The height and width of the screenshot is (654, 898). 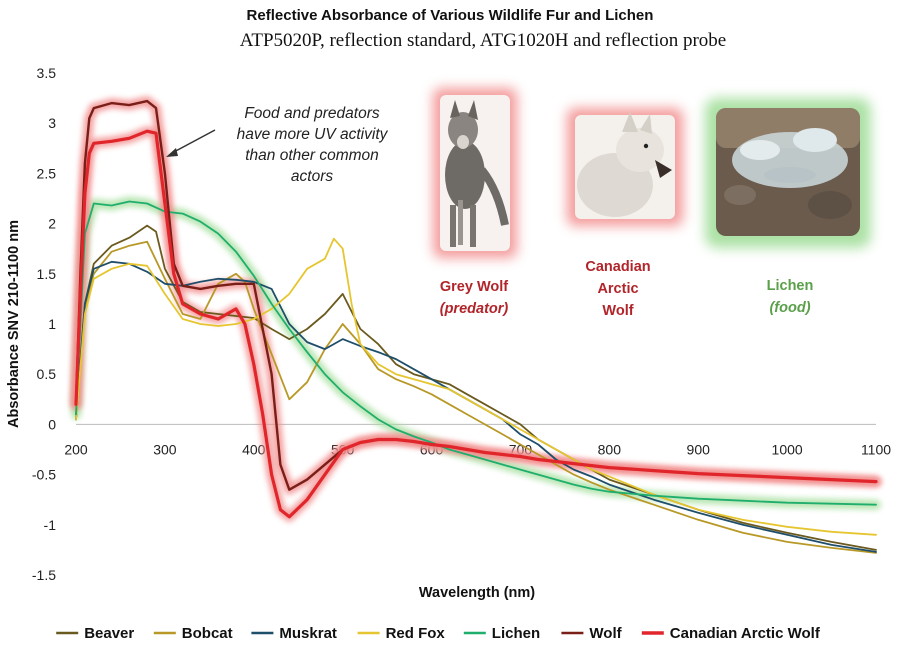 I want to click on legend-label: Bobcat, so click(x=207, y=633).